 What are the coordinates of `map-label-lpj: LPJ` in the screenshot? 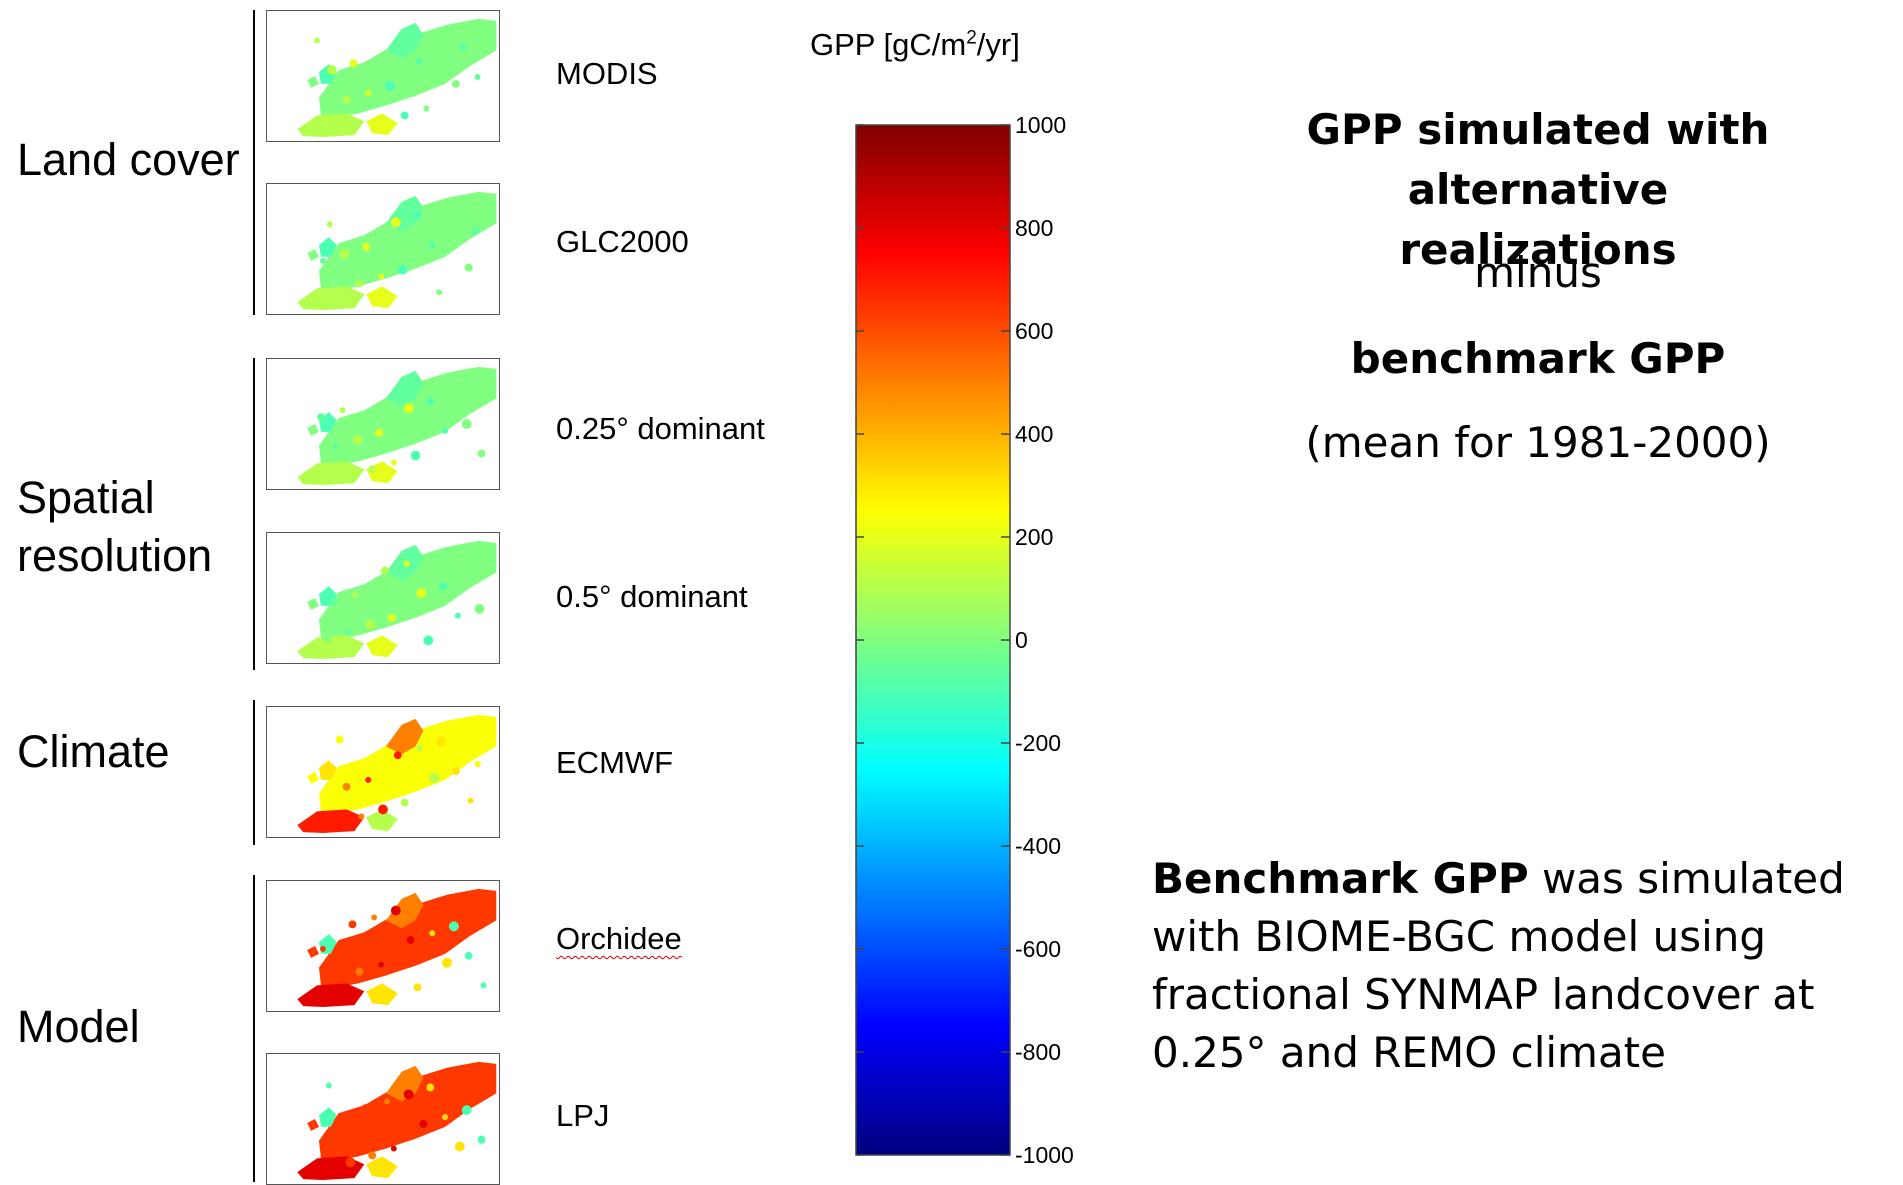 It's located at (583, 1115).